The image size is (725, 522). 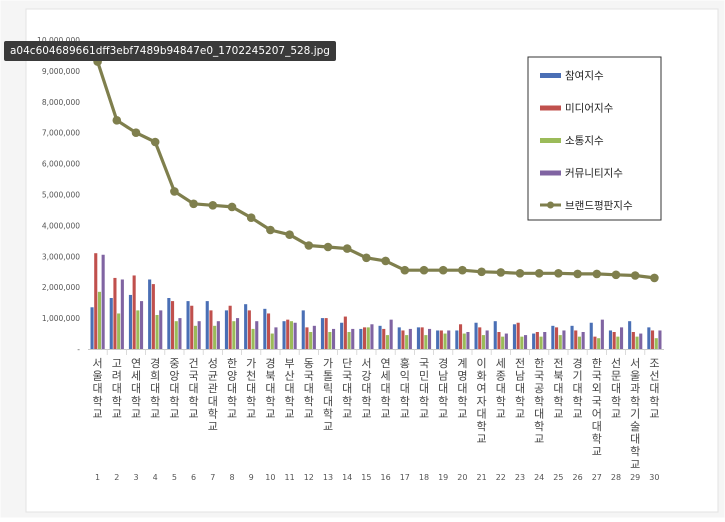 What do you see at coordinates (386, 477) in the screenshot?
I see `rank-label: 16` at bounding box center [386, 477].